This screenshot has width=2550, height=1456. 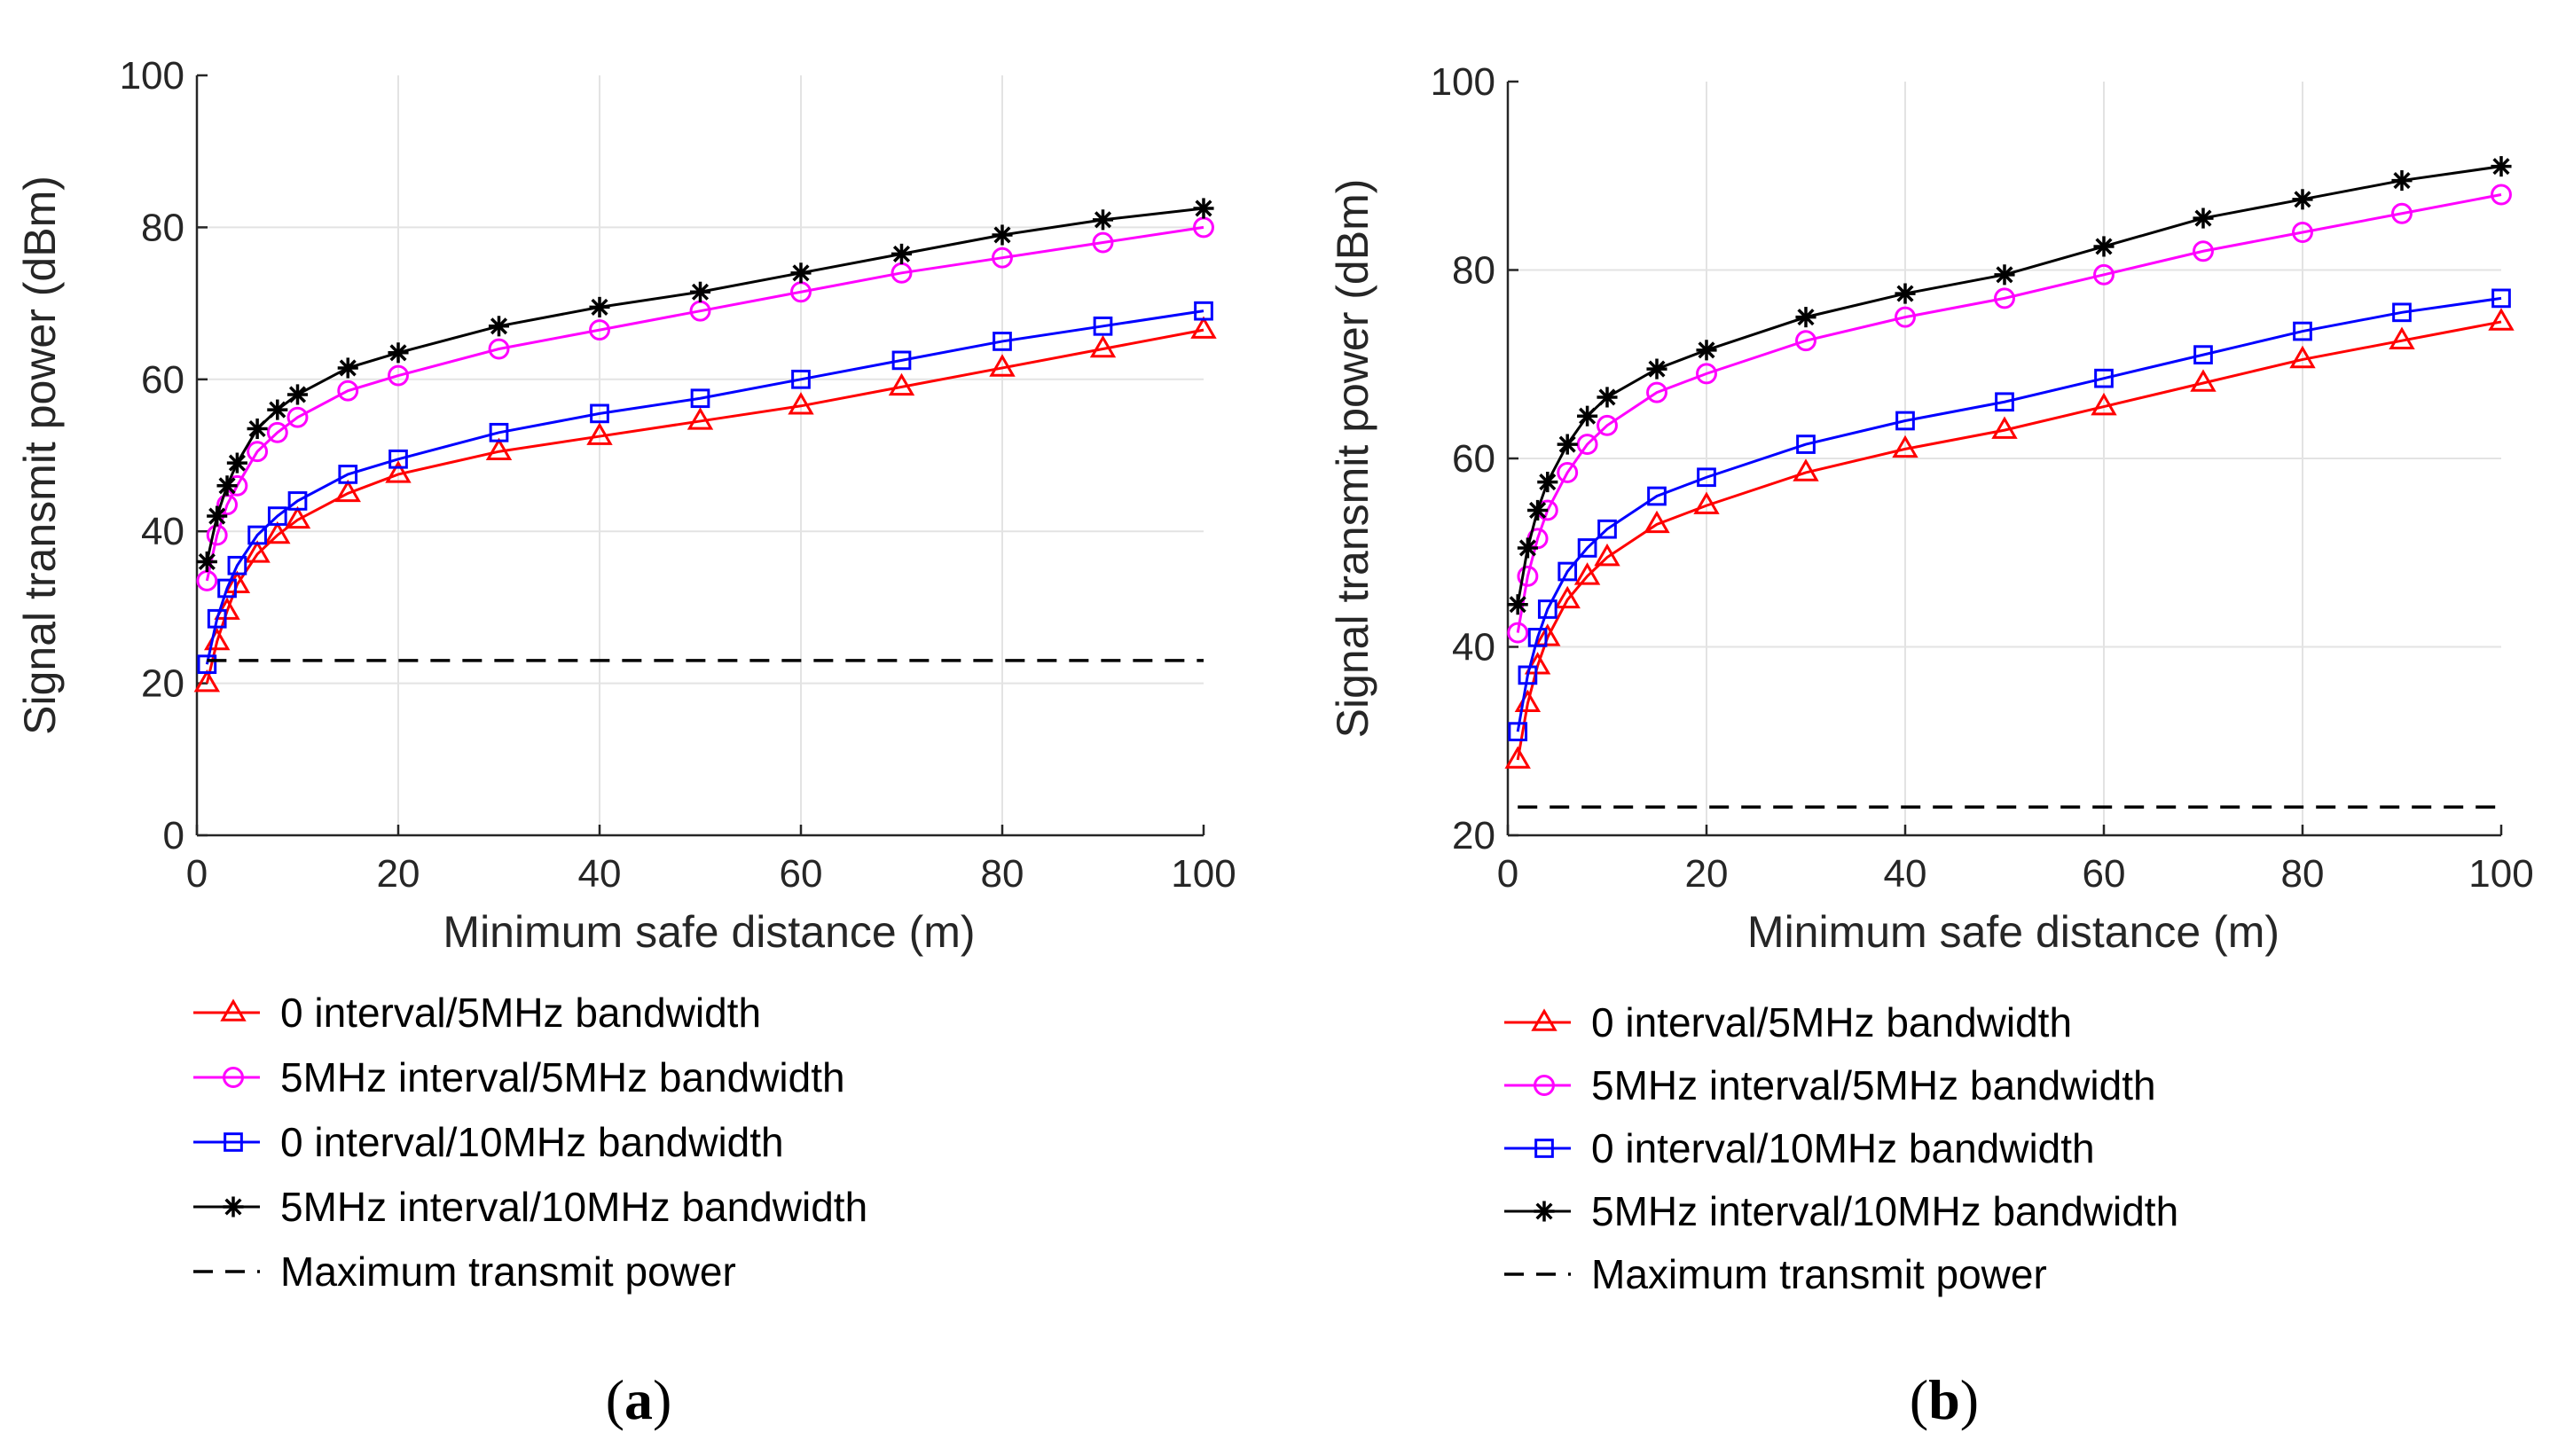 I want to click on panel-b-legend-label-3: 5MHz interval/10MHz bandwidth, so click(x=1884, y=1211).